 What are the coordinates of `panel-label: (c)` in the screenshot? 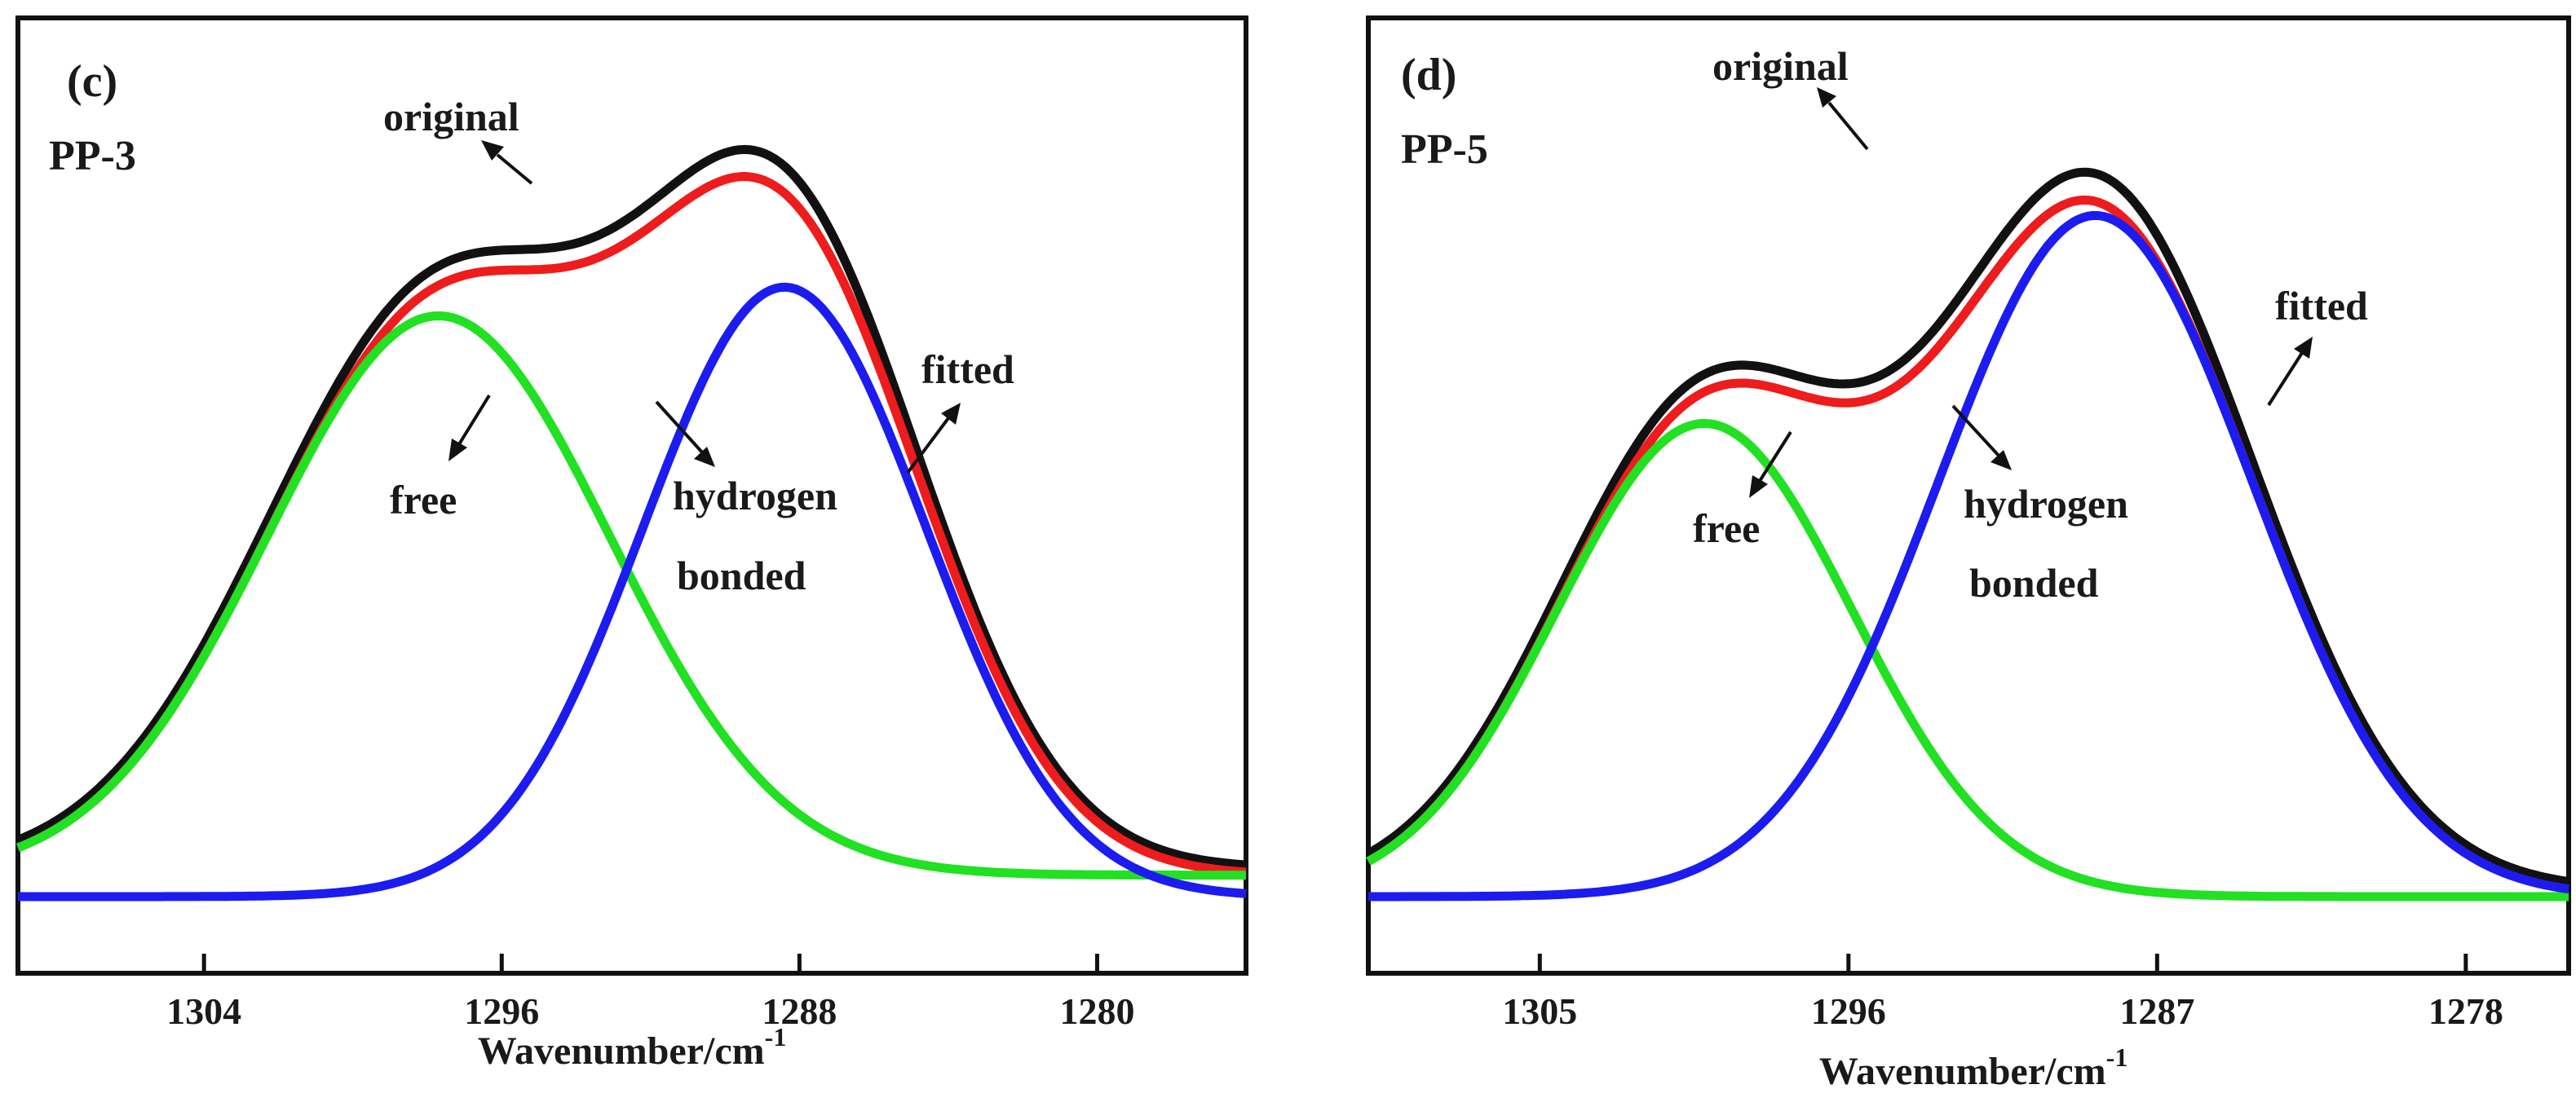 It's located at (92, 81).